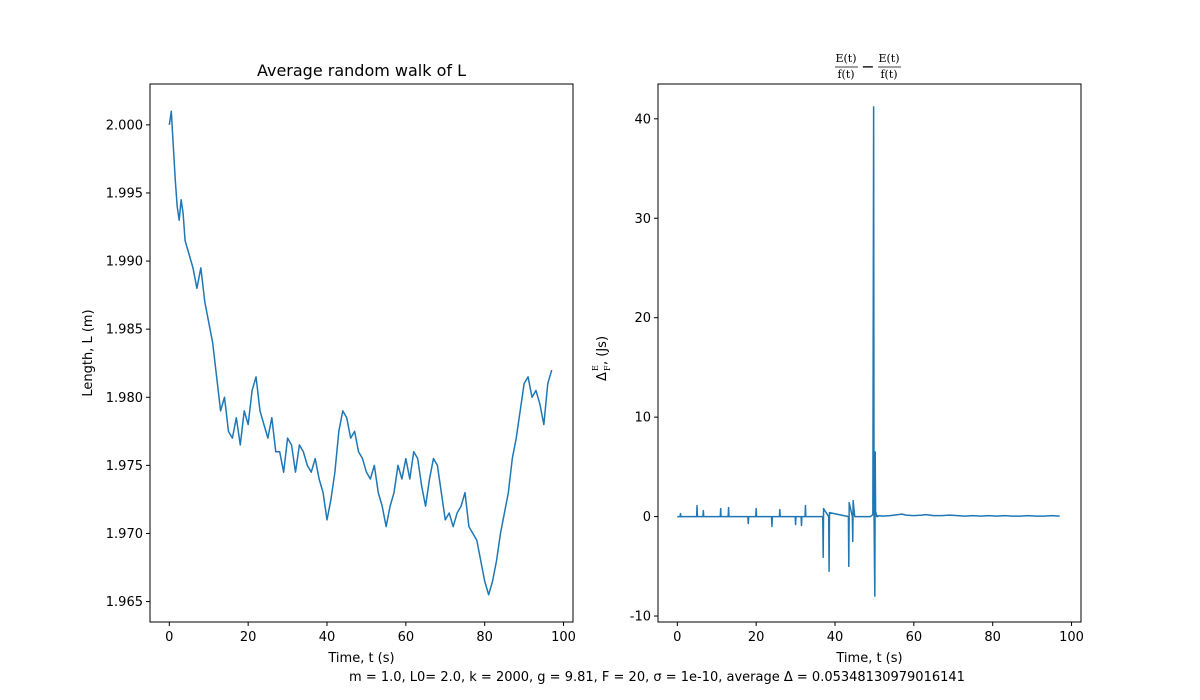 This screenshot has height=700, width=1200. I want to click on right-xtick-label: 80, so click(992, 637).